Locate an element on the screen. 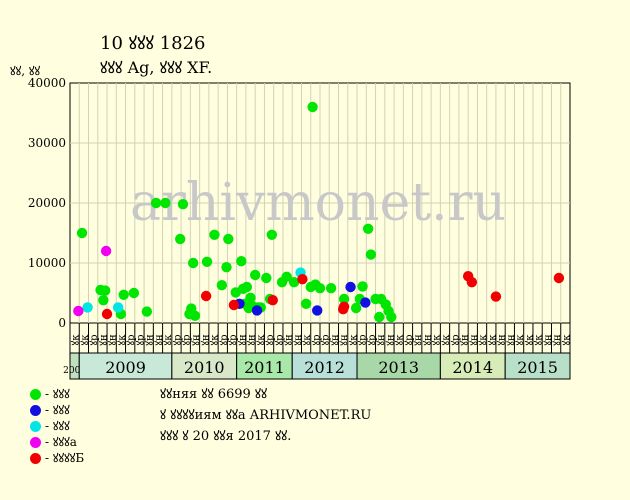 This screenshot has width=630, height=500. y-tick-label: 30000 is located at coordinates (47, 143).